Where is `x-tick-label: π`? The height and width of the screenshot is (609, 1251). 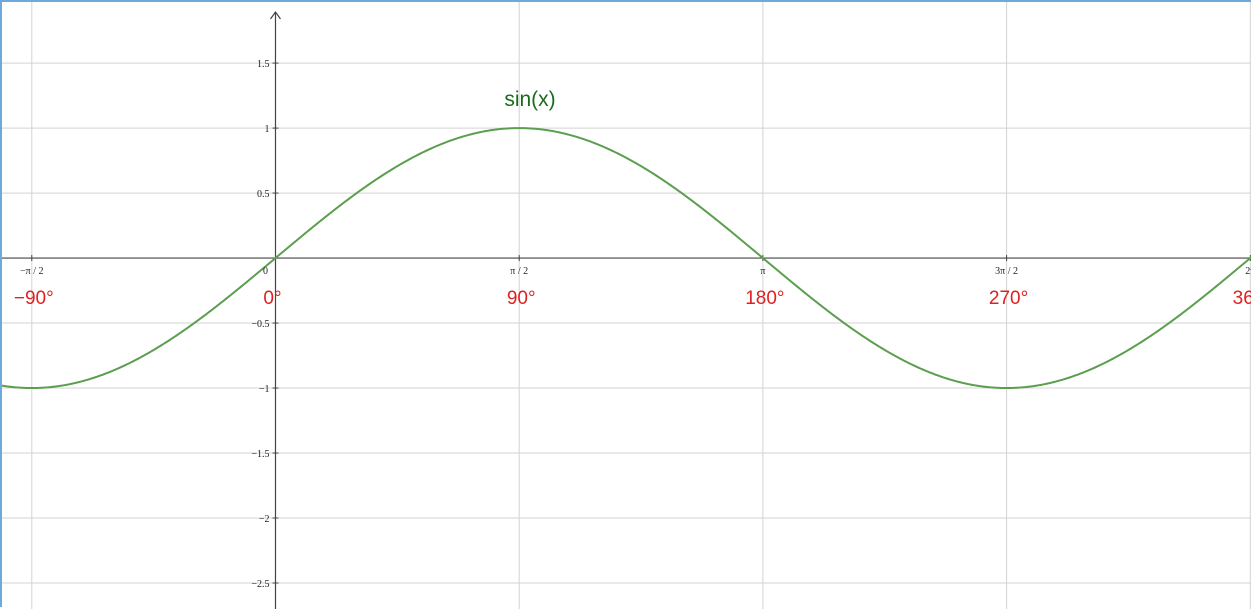 x-tick-label: π is located at coordinates (762, 271).